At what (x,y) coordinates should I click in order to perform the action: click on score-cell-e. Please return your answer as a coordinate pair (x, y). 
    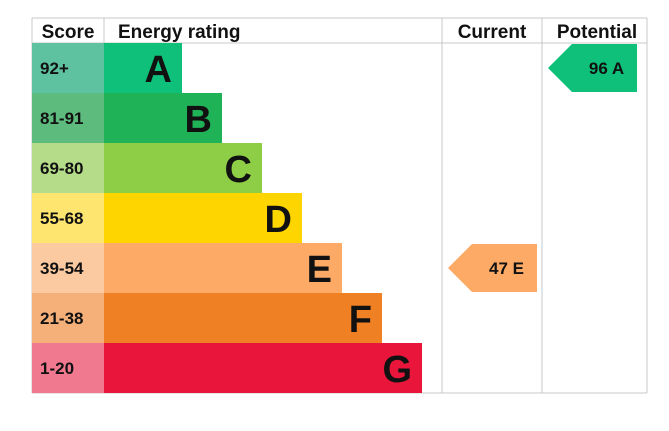
    Looking at the image, I should click on (68, 268).